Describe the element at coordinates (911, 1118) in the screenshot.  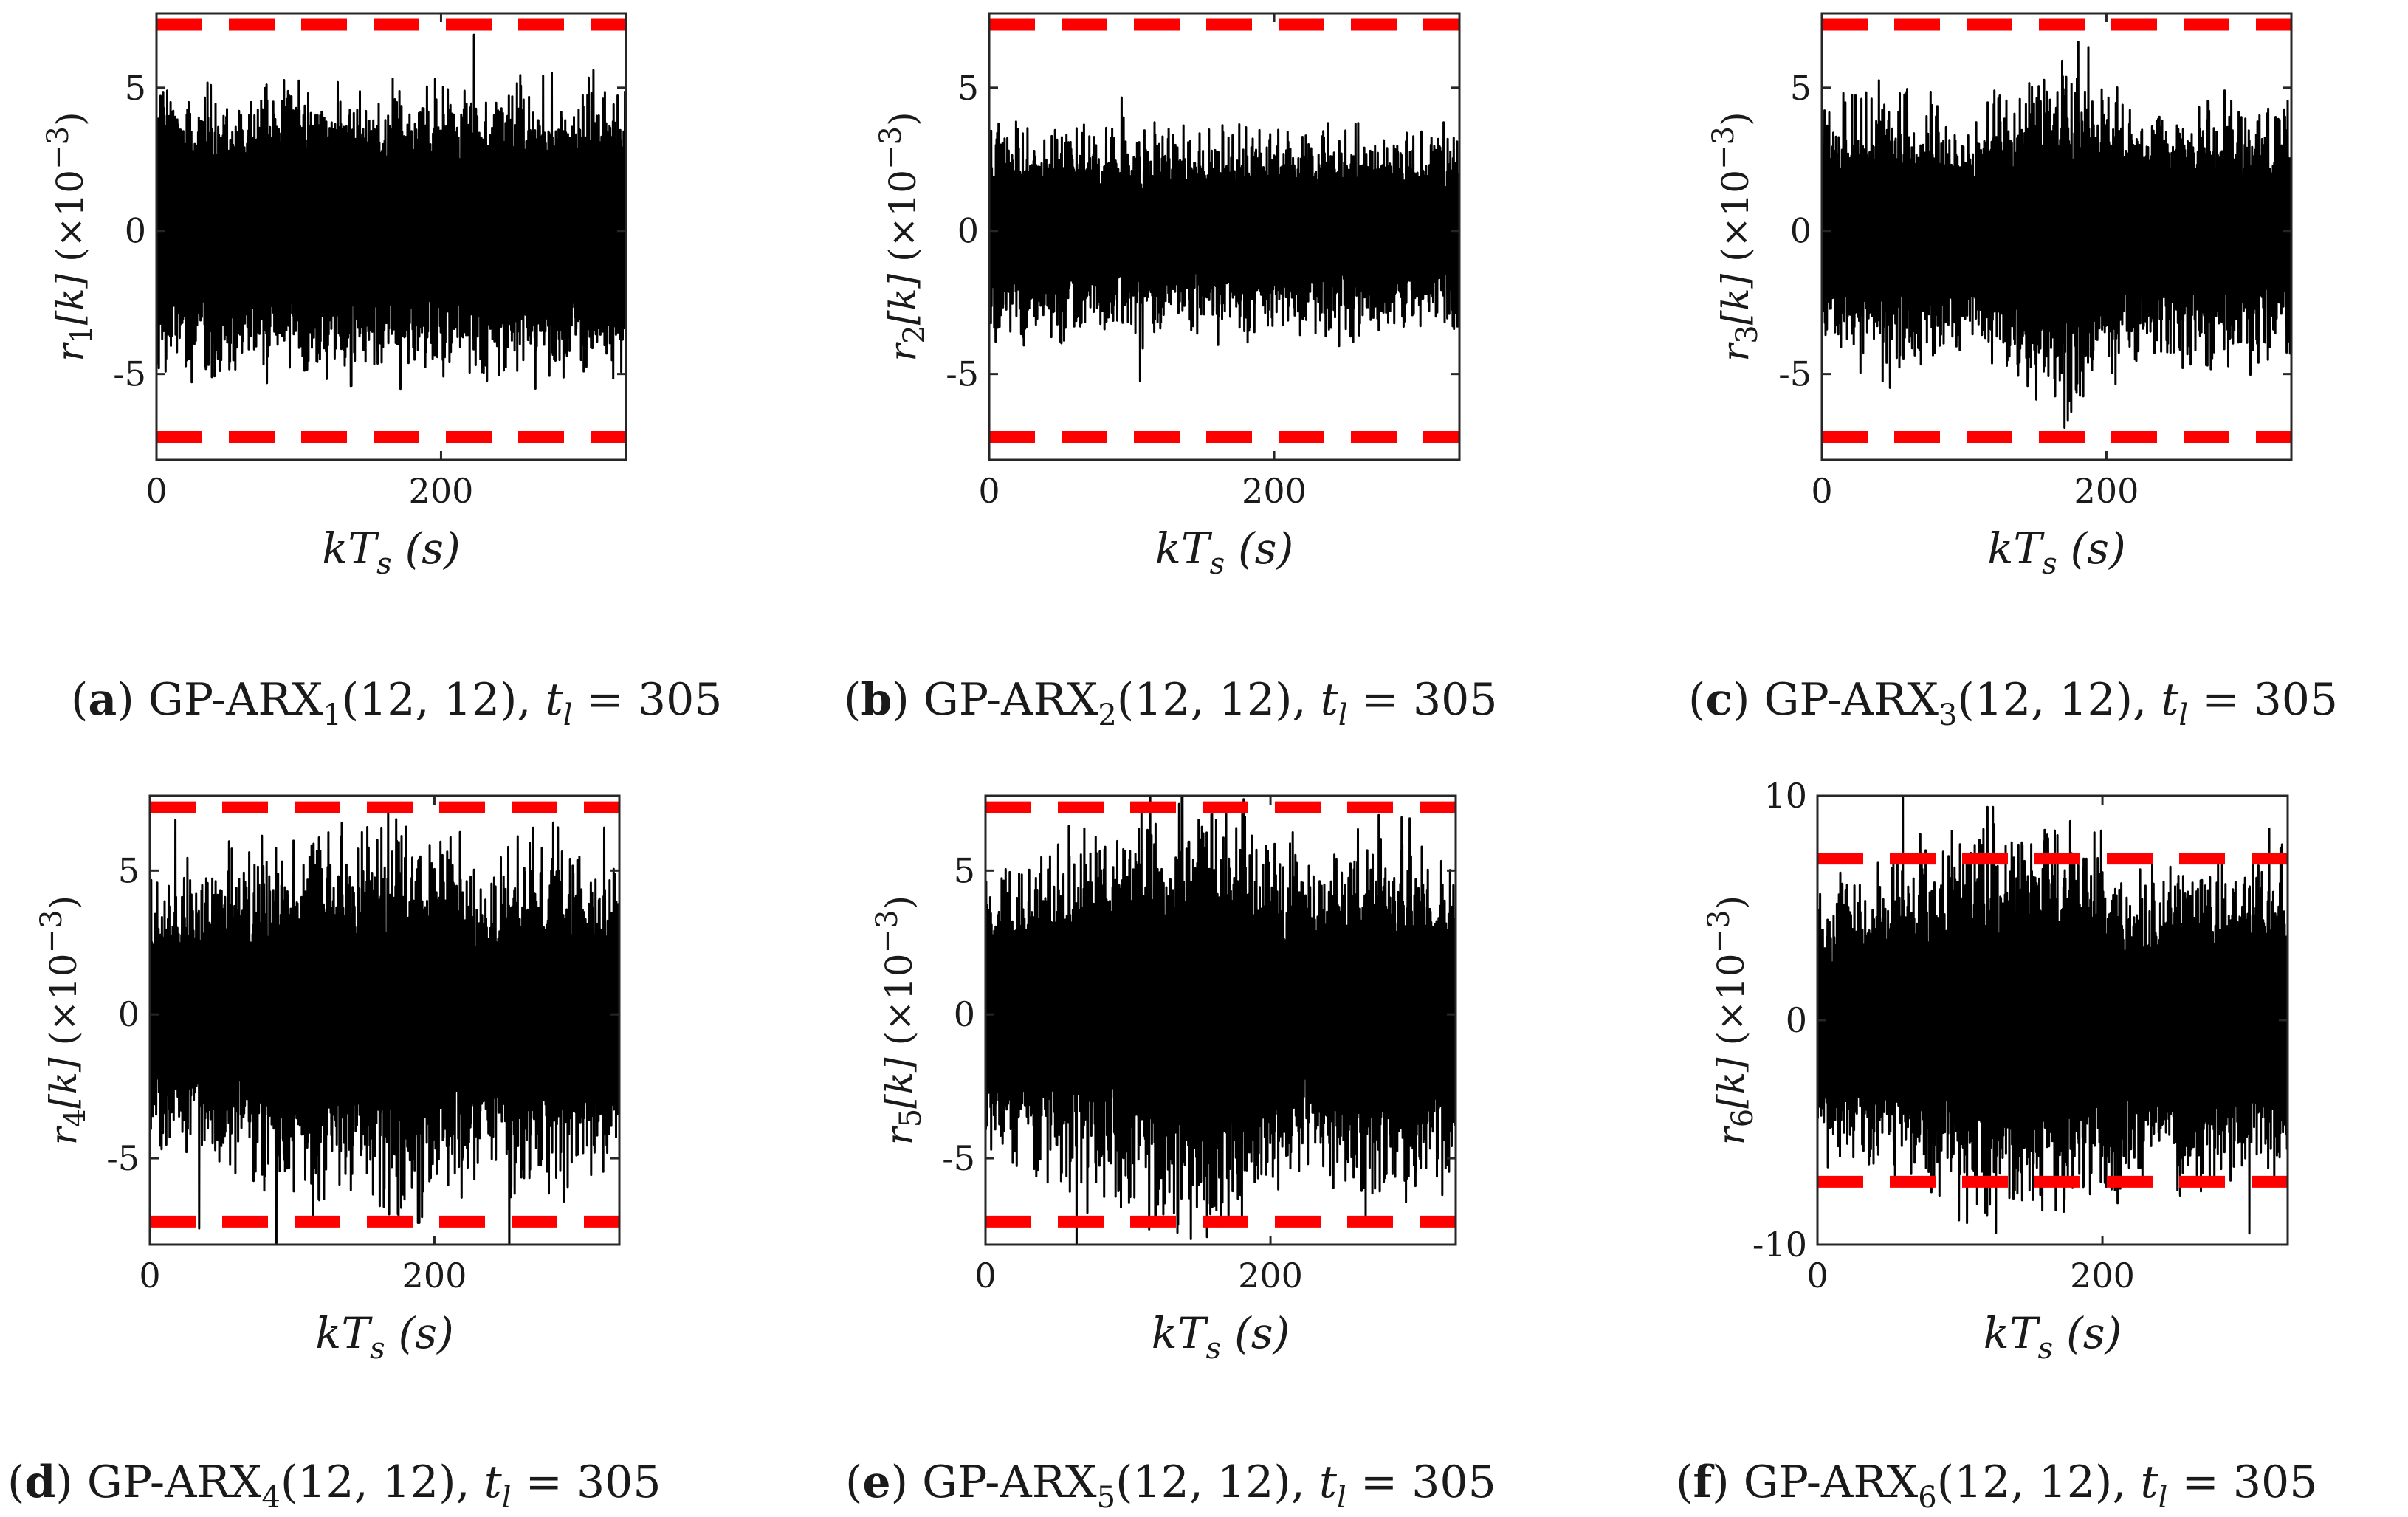
I see `y-label-index: 5` at that location.